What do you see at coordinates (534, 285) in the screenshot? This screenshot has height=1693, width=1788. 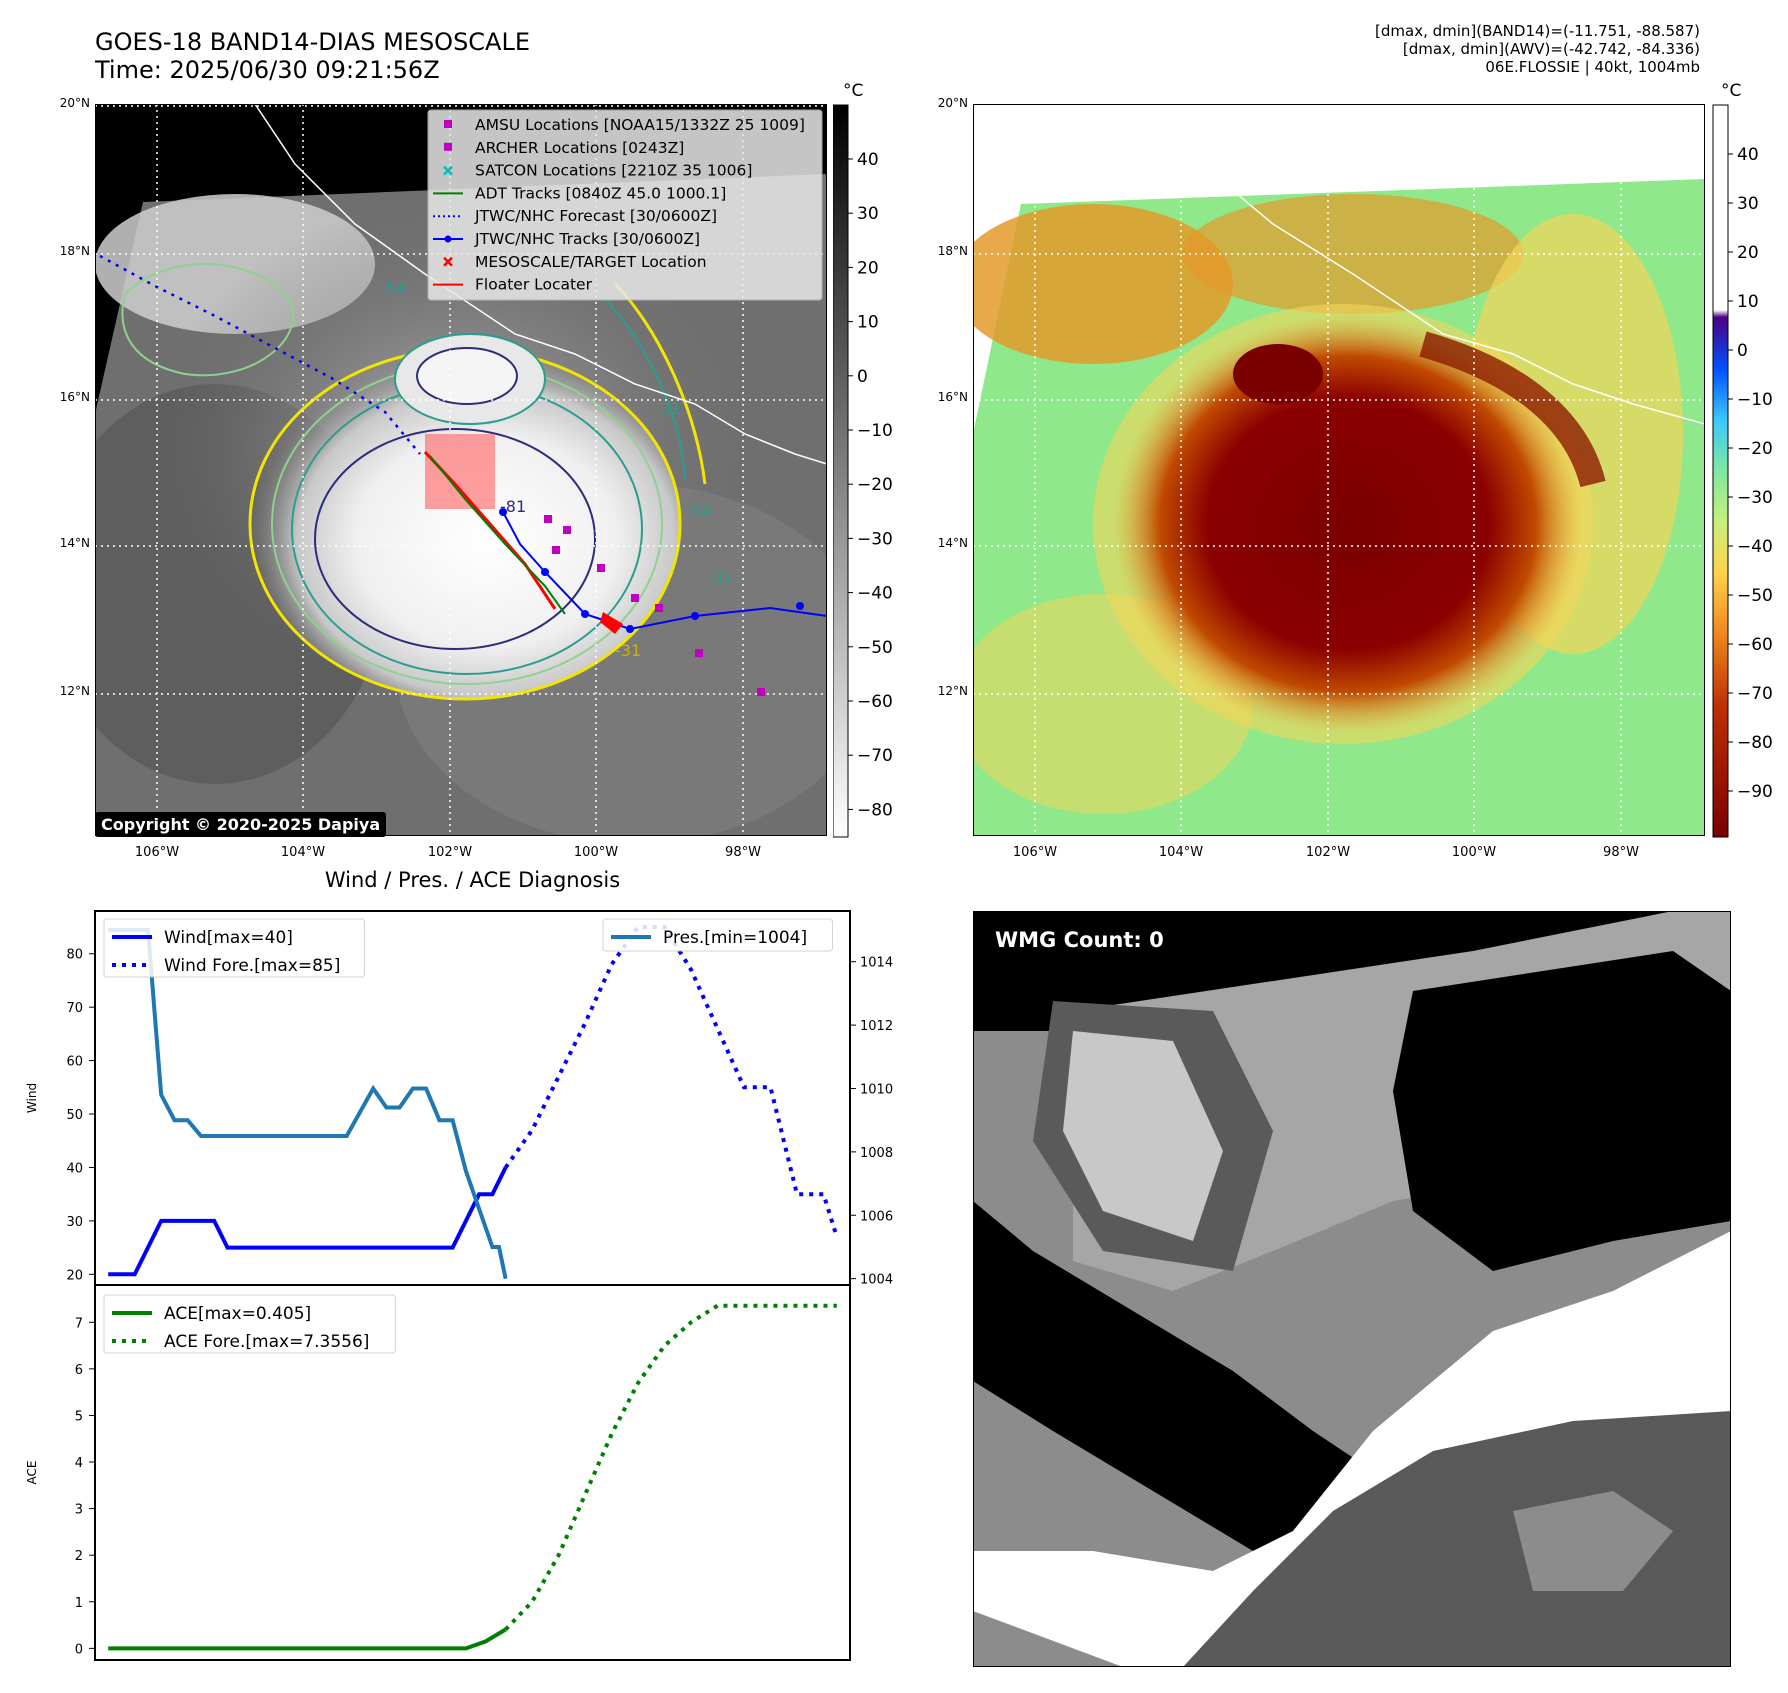 I see `legend-label: Floater Locater` at bounding box center [534, 285].